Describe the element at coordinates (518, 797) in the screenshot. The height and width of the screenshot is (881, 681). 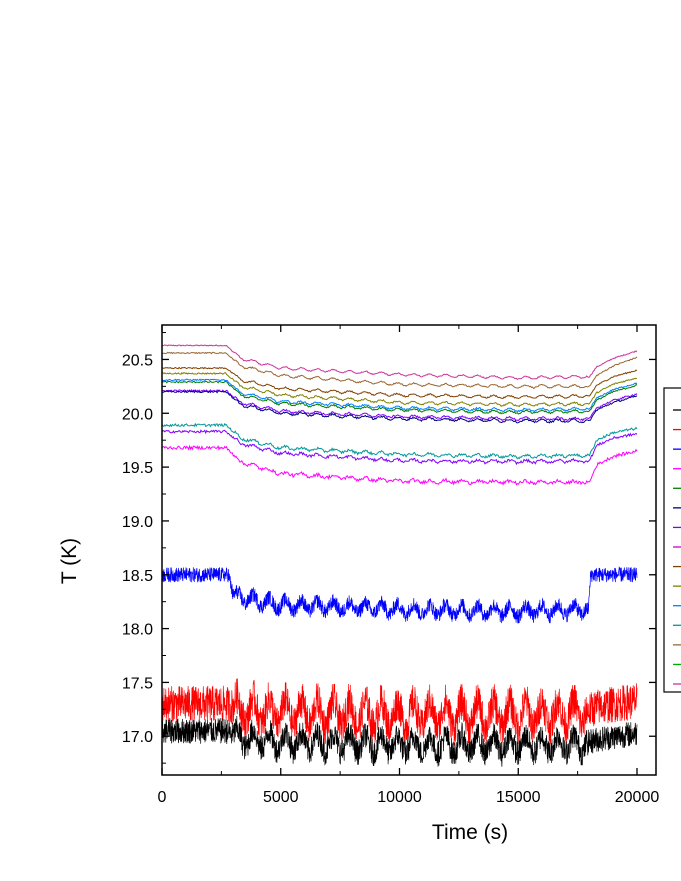
I see `x-tick-label: 15000` at that location.